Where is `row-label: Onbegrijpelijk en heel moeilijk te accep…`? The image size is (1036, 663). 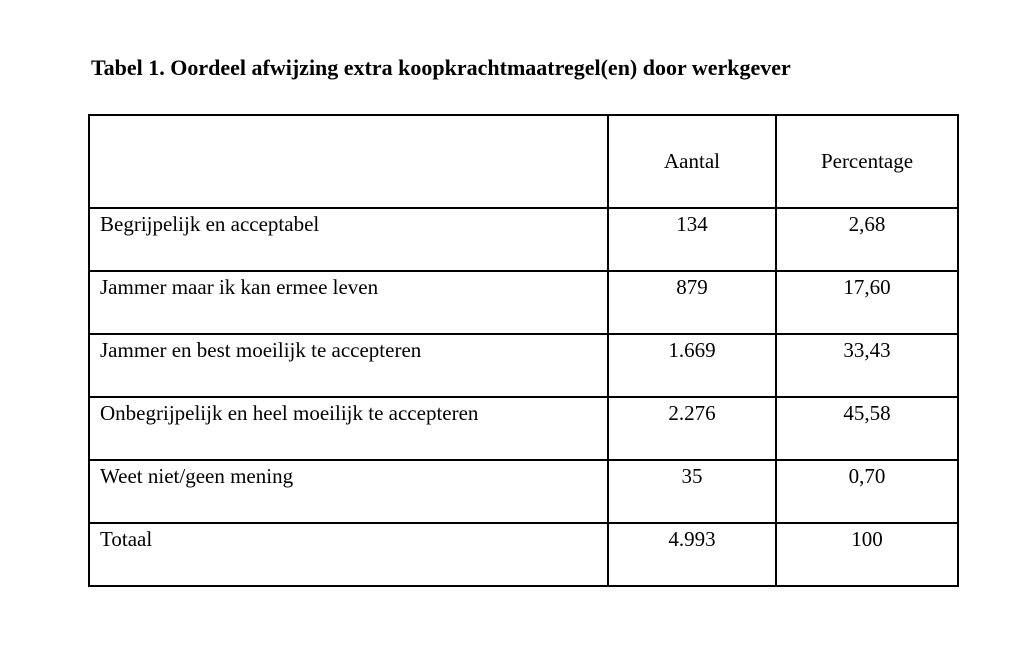 row-label: Onbegrijpelijk en heel moeilijk te accep… is located at coordinates (348, 428).